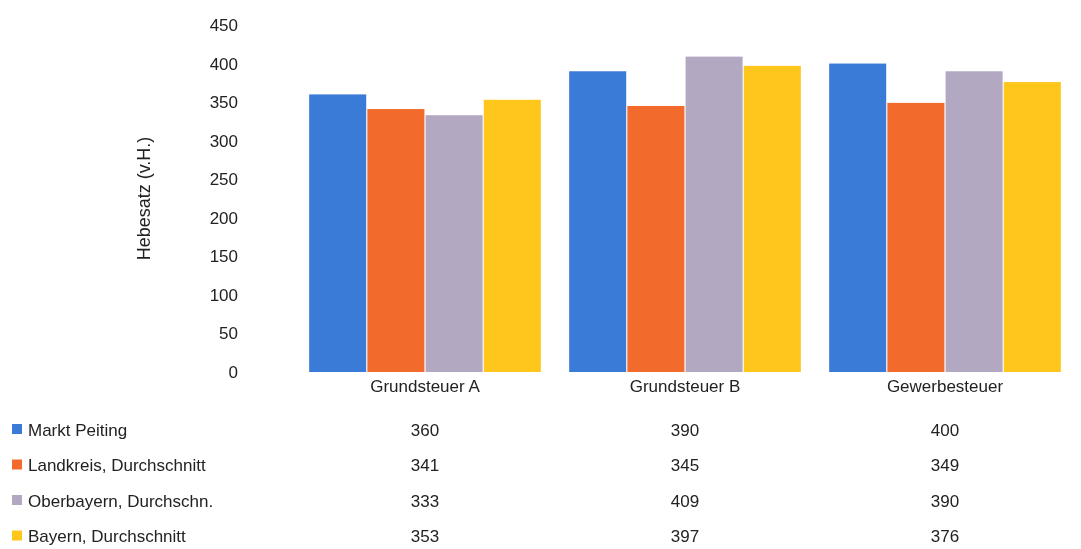 This screenshot has width=1081, height=549. Describe the element at coordinates (945, 386) in the screenshot. I see `x-tick-label: Gewerbesteuer` at that location.